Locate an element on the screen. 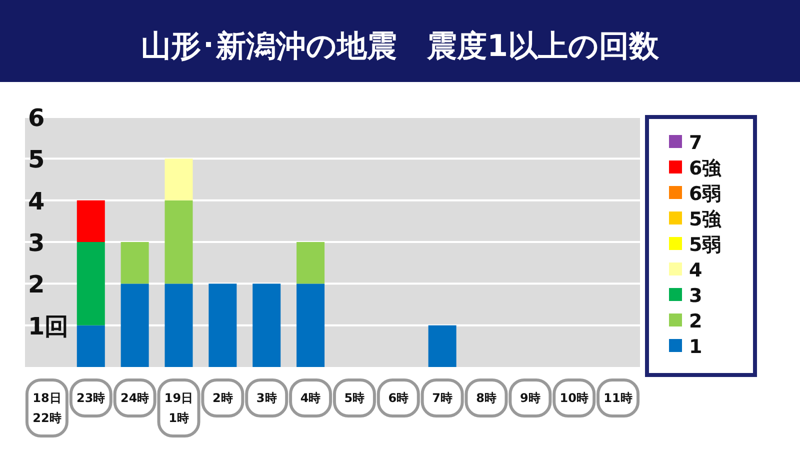 The width and height of the screenshot is (800, 450). x-tick-label: 7時 is located at coordinates (442, 398).